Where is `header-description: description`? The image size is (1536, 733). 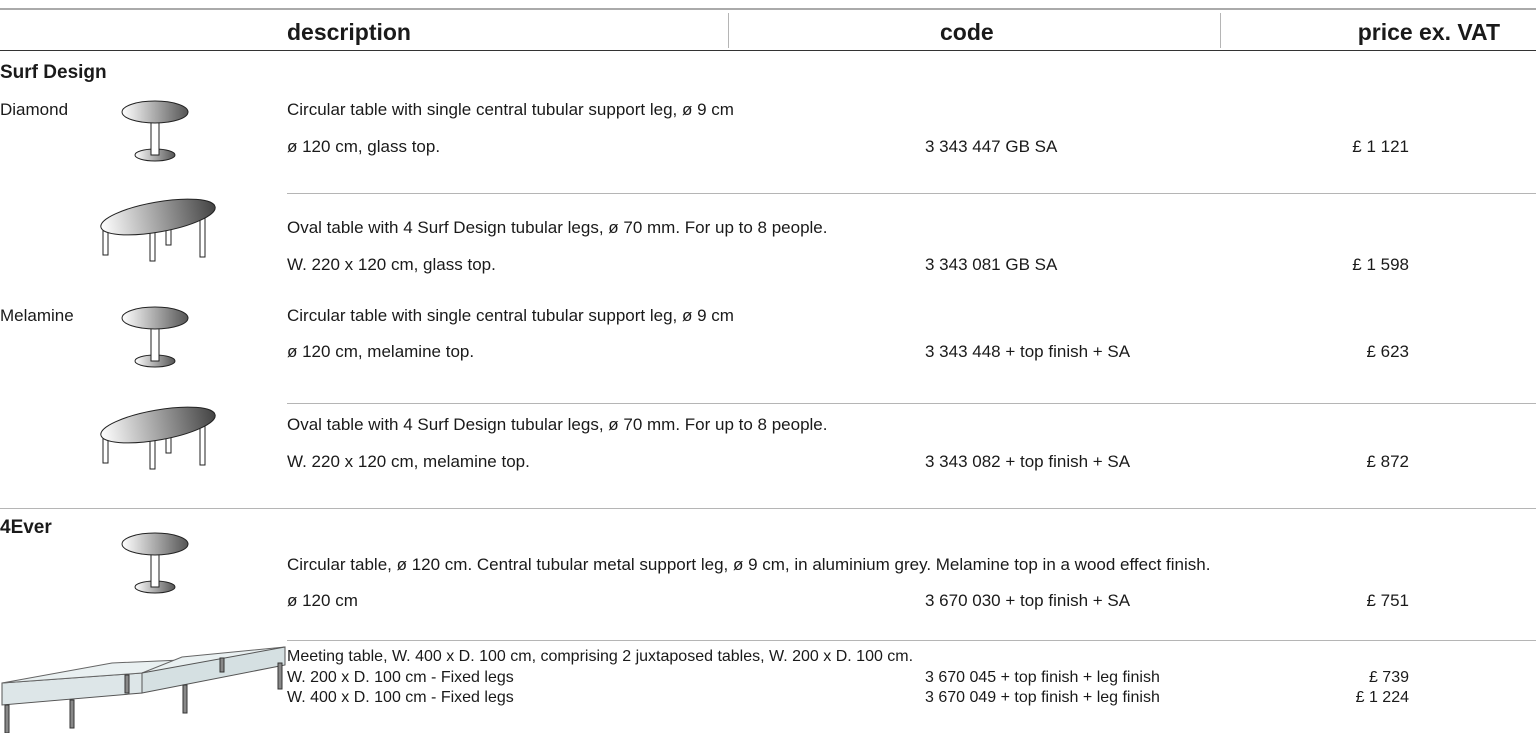
header-description: description is located at coordinates (349, 32).